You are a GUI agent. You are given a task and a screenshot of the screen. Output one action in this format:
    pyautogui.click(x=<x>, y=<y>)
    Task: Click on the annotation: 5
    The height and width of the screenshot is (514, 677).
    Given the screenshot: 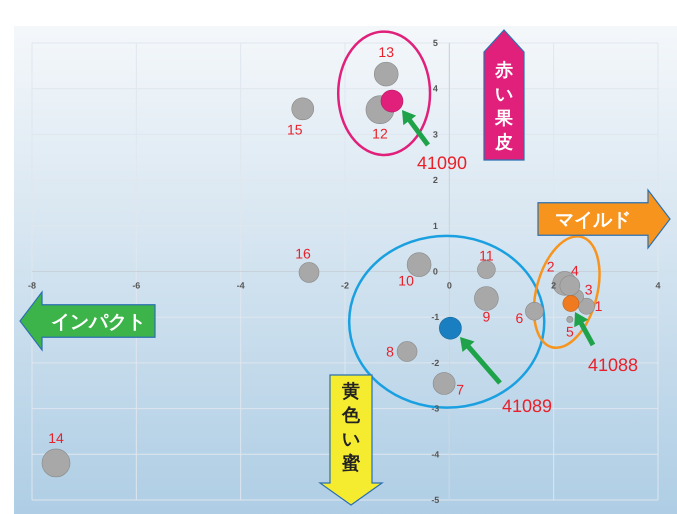 What is the action you would take?
    pyautogui.click(x=570, y=331)
    